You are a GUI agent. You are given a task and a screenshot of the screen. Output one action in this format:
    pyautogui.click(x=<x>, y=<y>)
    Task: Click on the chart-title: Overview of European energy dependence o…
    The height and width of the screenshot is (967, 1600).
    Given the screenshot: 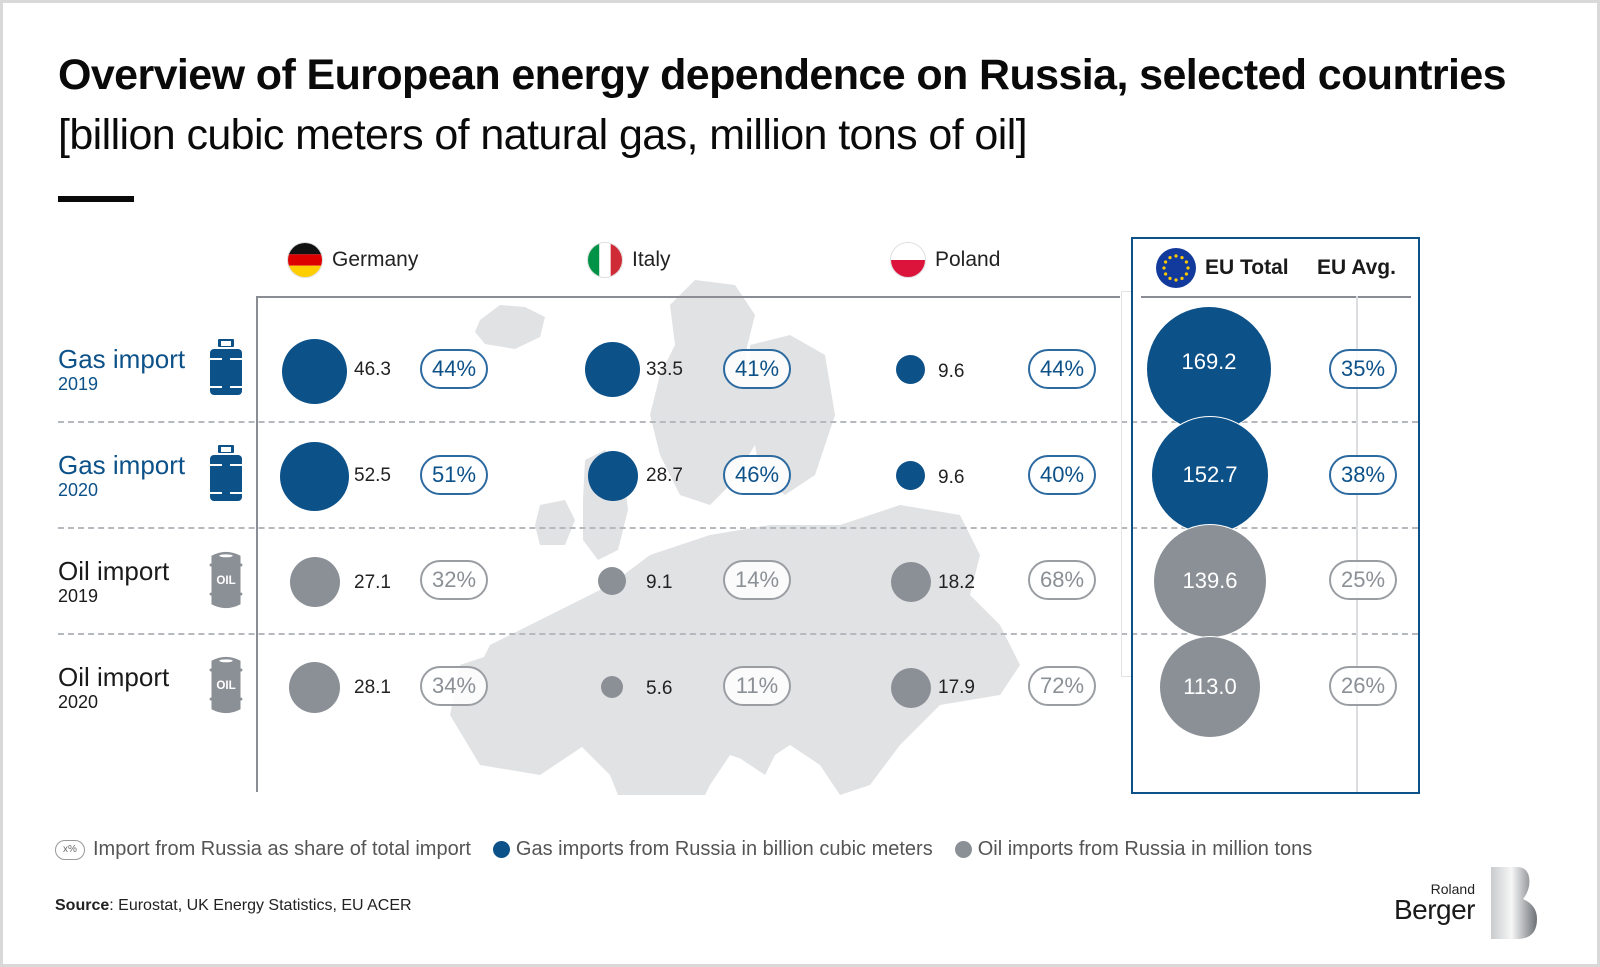 What is the action you would take?
    pyautogui.click(x=782, y=105)
    